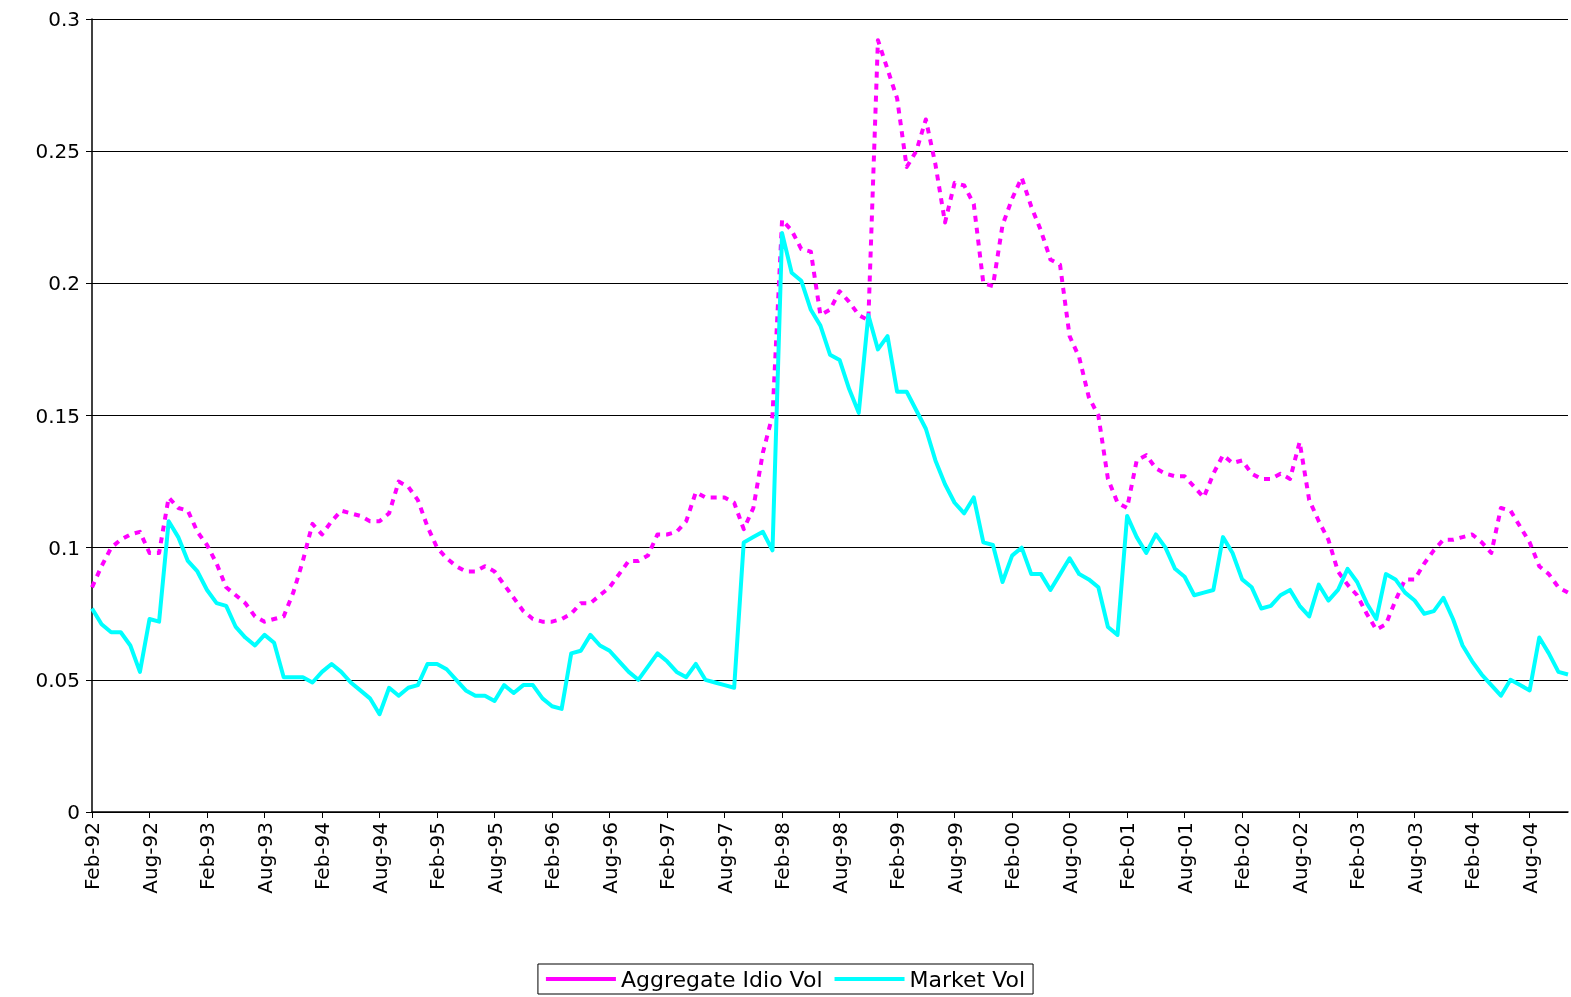 Image resolution: width=1571 pixels, height=997 pixels. I want to click on x-tick-label: Feb-99, so click(897, 856).